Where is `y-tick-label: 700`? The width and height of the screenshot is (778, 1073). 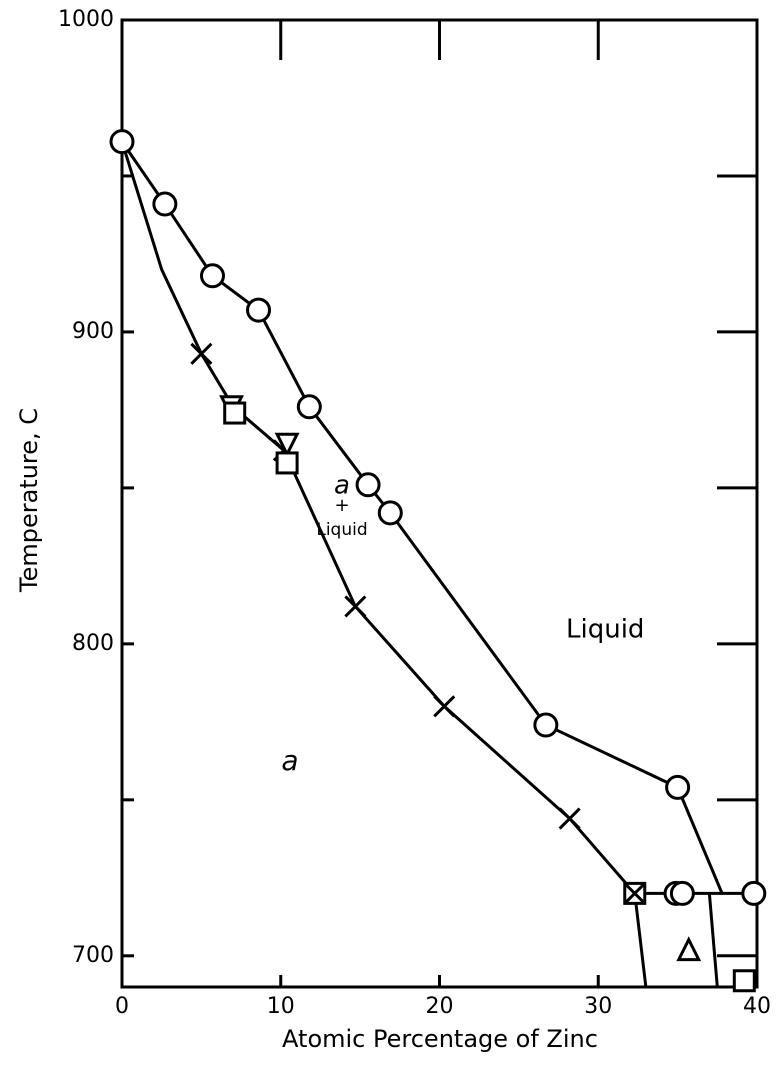 y-tick-label: 700 is located at coordinates (93, 955).